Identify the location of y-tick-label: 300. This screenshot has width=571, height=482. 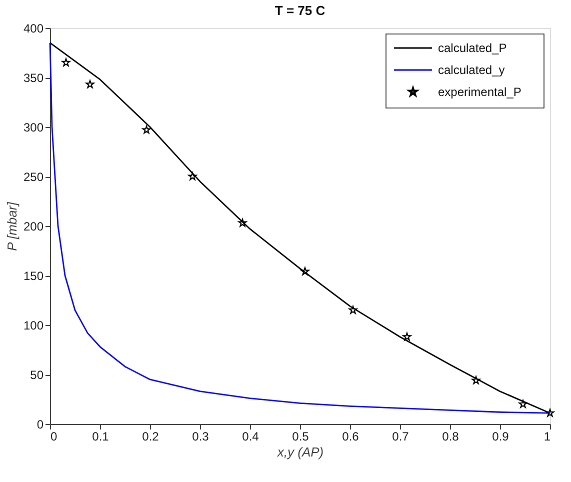
(33, 127).